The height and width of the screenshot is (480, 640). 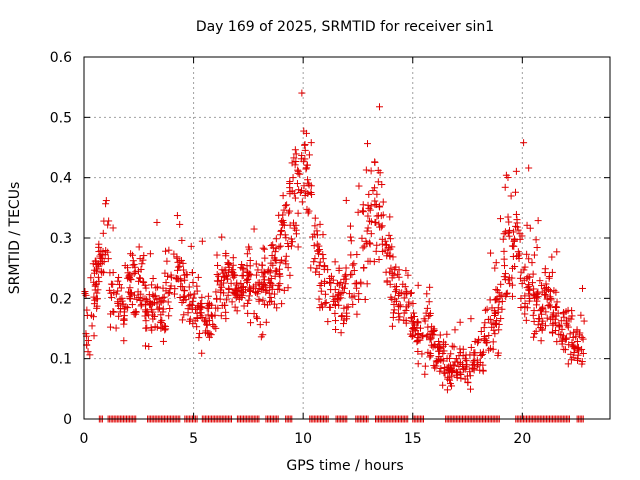 What do you see at coordinates (61, 360) in the screenshot?
I see `y-tick-label: 0.1` at bounding box center [61, 360].